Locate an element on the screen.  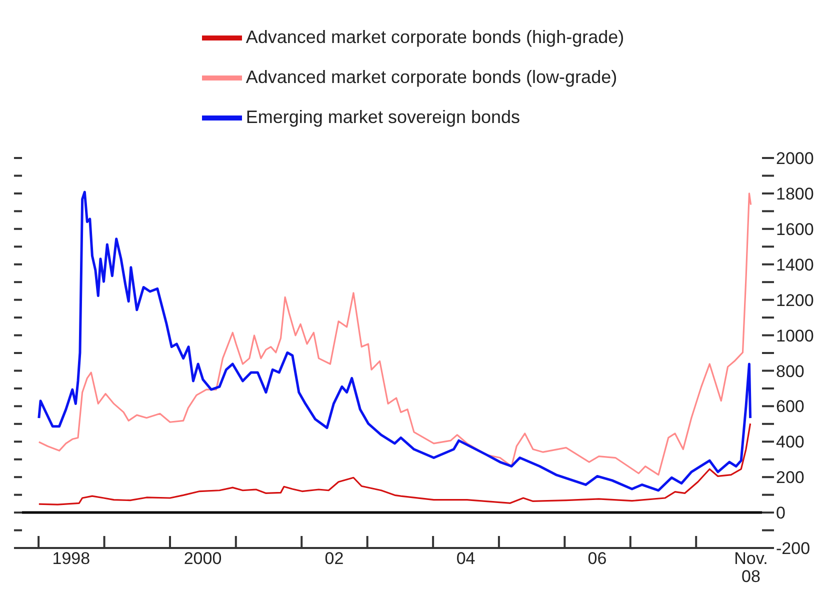
y-tick-label: 400 is located at coordinates (790, 442).